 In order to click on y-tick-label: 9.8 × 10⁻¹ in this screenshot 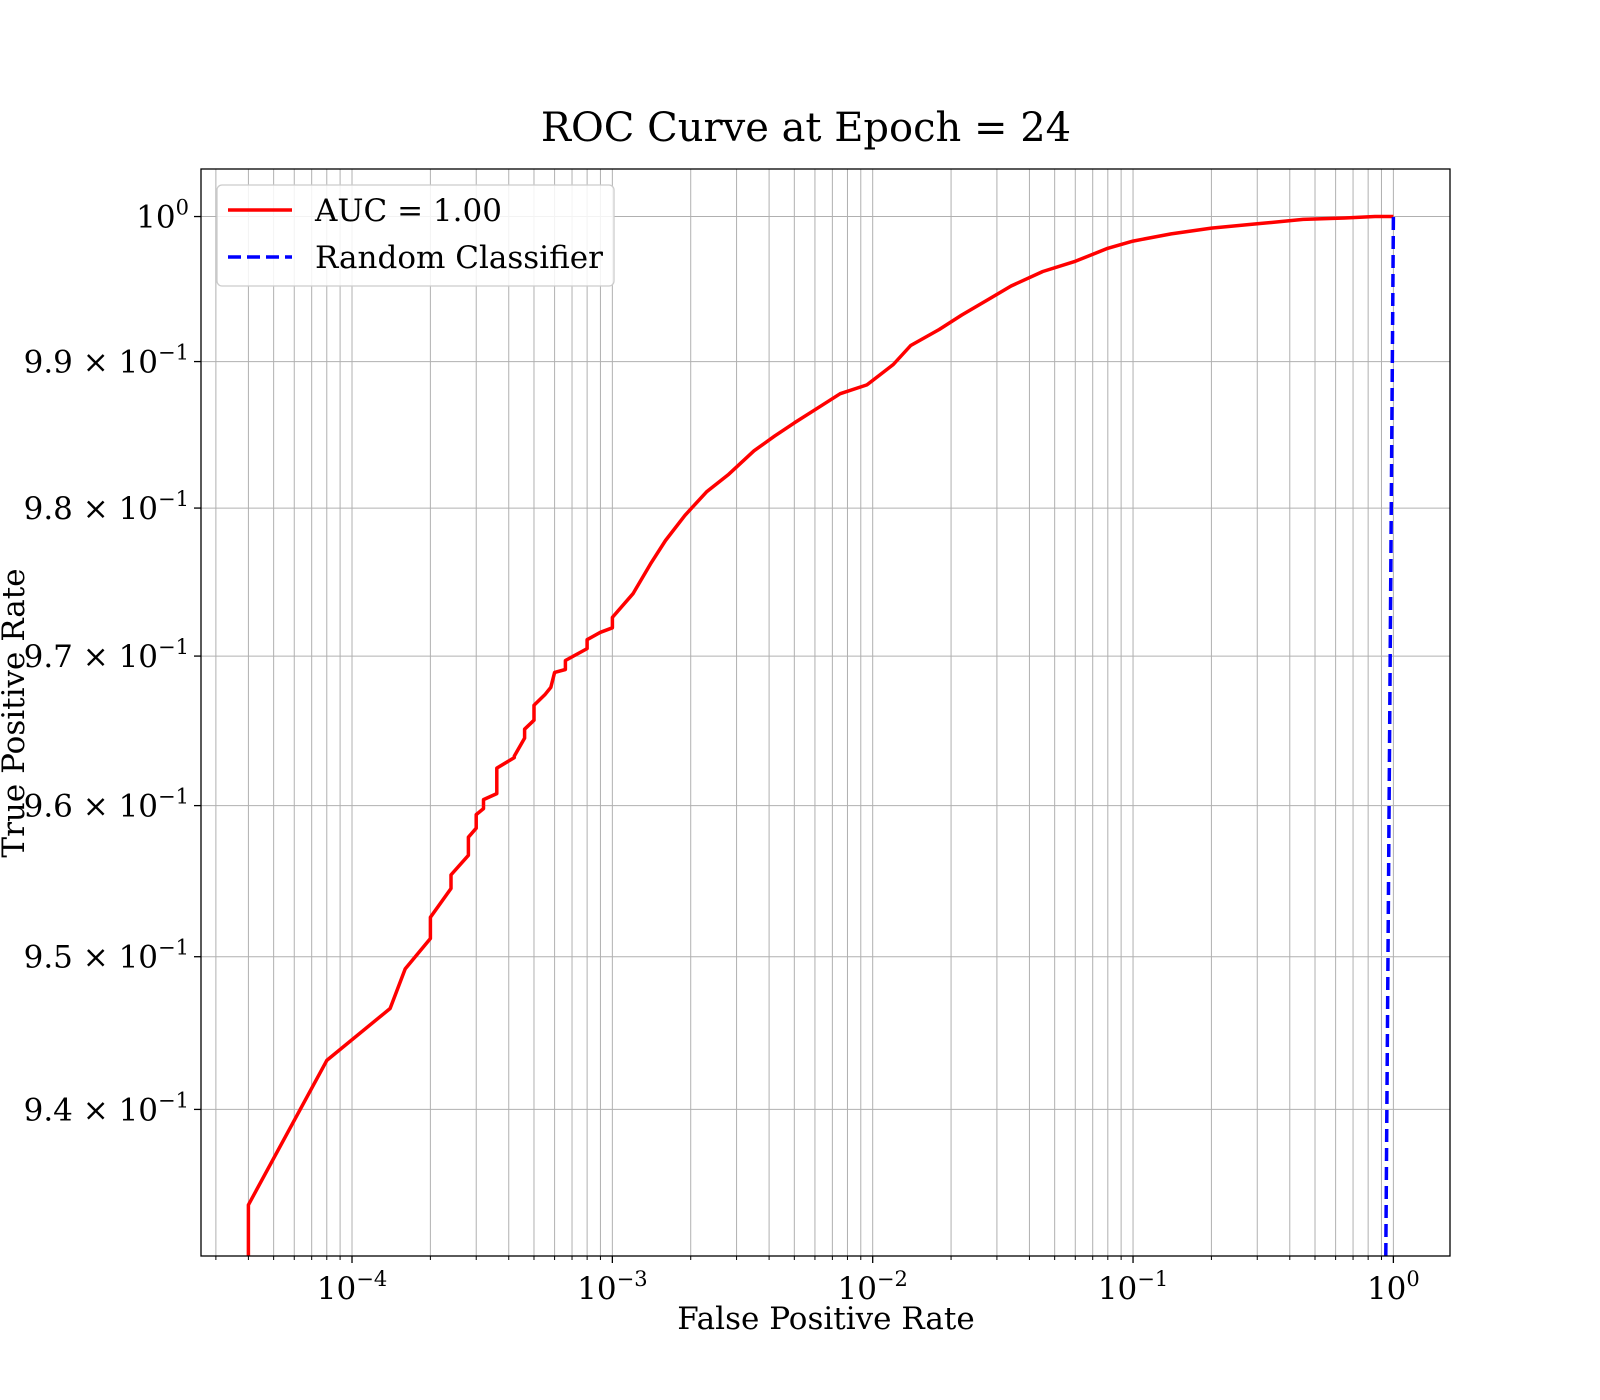, I will do `click(106, 507)`.